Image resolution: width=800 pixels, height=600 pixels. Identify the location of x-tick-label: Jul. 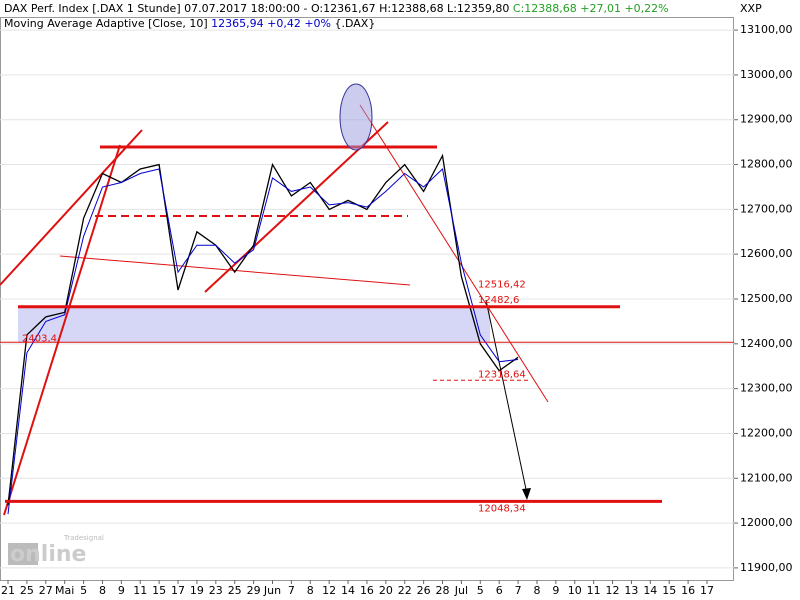
(461, 590).